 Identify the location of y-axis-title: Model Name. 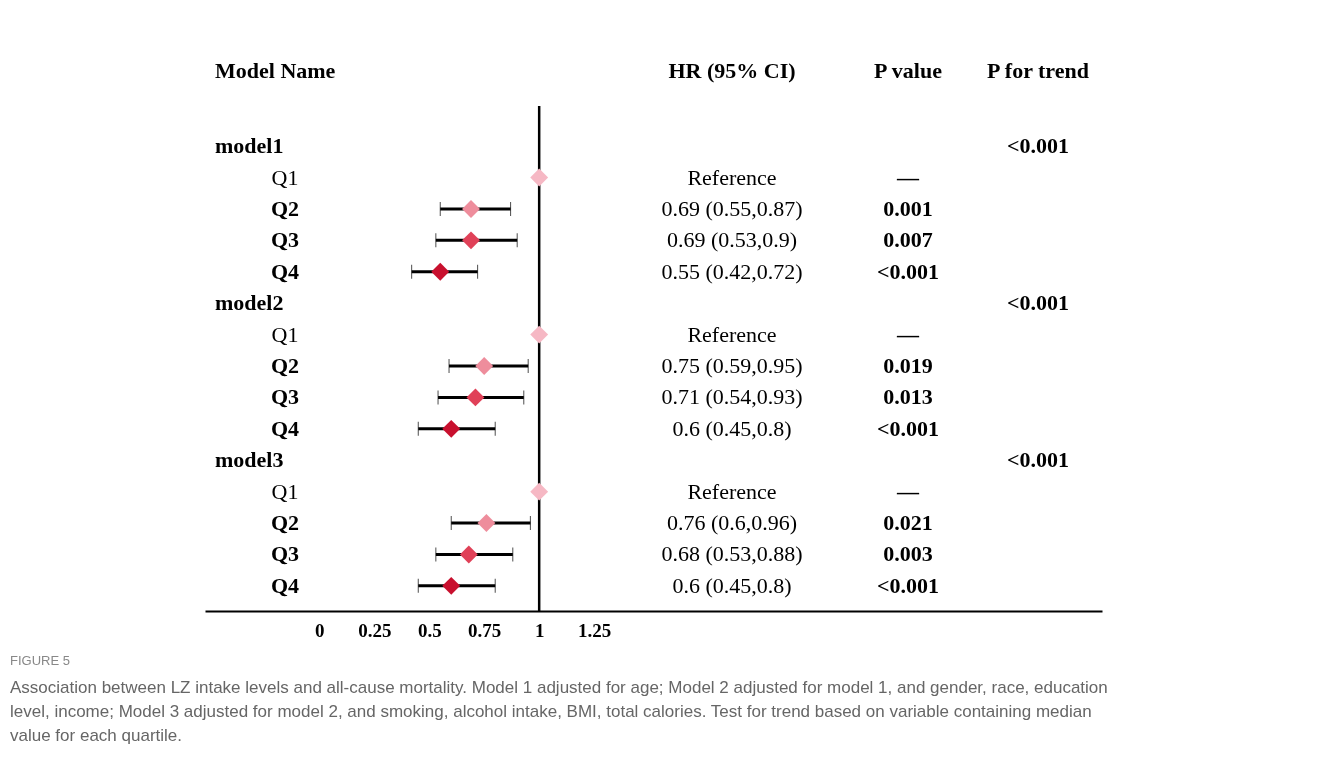
(275, 70).